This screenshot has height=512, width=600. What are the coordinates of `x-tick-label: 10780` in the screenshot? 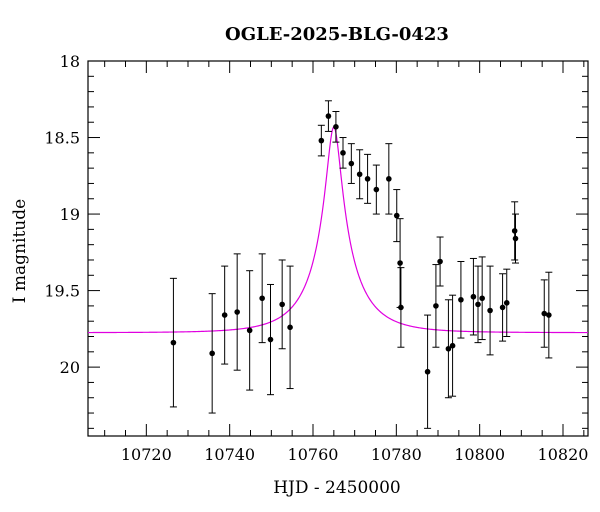 It's located at (396, 454).